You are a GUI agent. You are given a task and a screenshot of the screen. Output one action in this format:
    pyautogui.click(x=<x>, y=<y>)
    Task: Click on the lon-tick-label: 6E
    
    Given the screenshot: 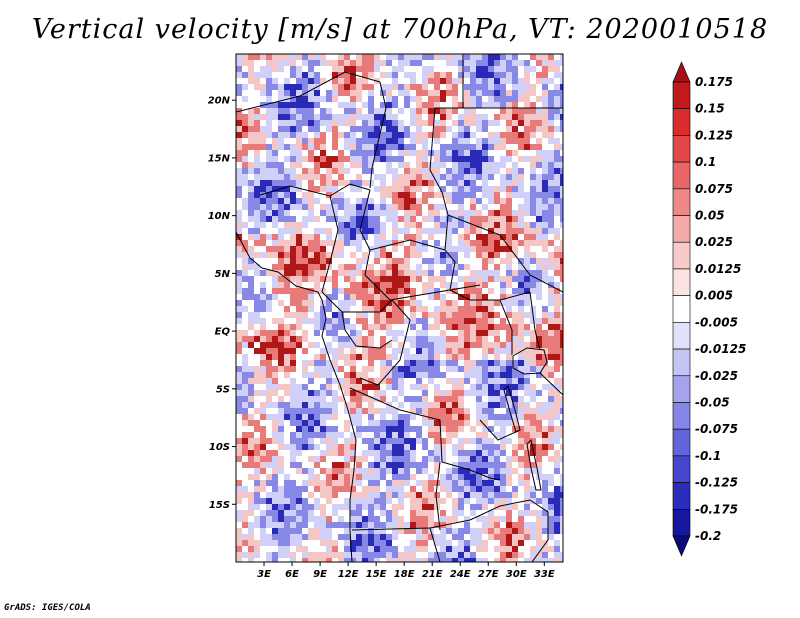 What is the action you would take?
    pyautogui.click(x=292, y=574)
    